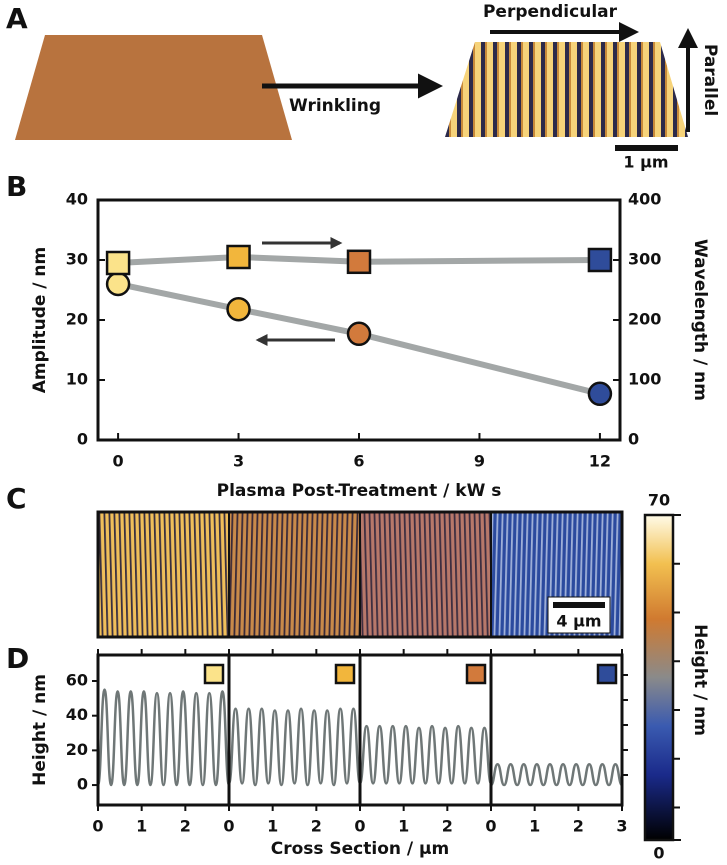 The image size is (727, 865). I want to click on y2-tick-label: 400, so click(644, 199).